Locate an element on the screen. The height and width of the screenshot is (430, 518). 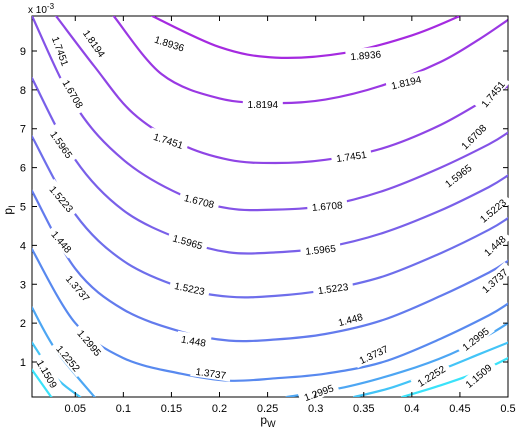
y-axis-label-sub: I is located at coordinates (12, 206).